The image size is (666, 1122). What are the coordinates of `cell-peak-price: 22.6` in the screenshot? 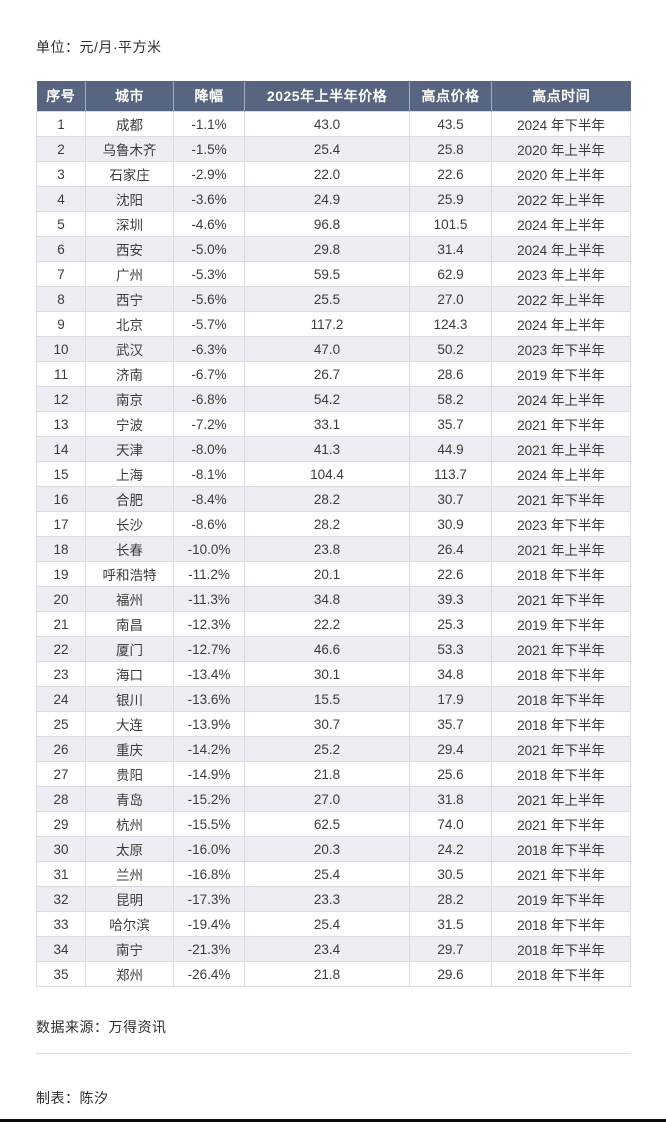 It's located at (450, 174).